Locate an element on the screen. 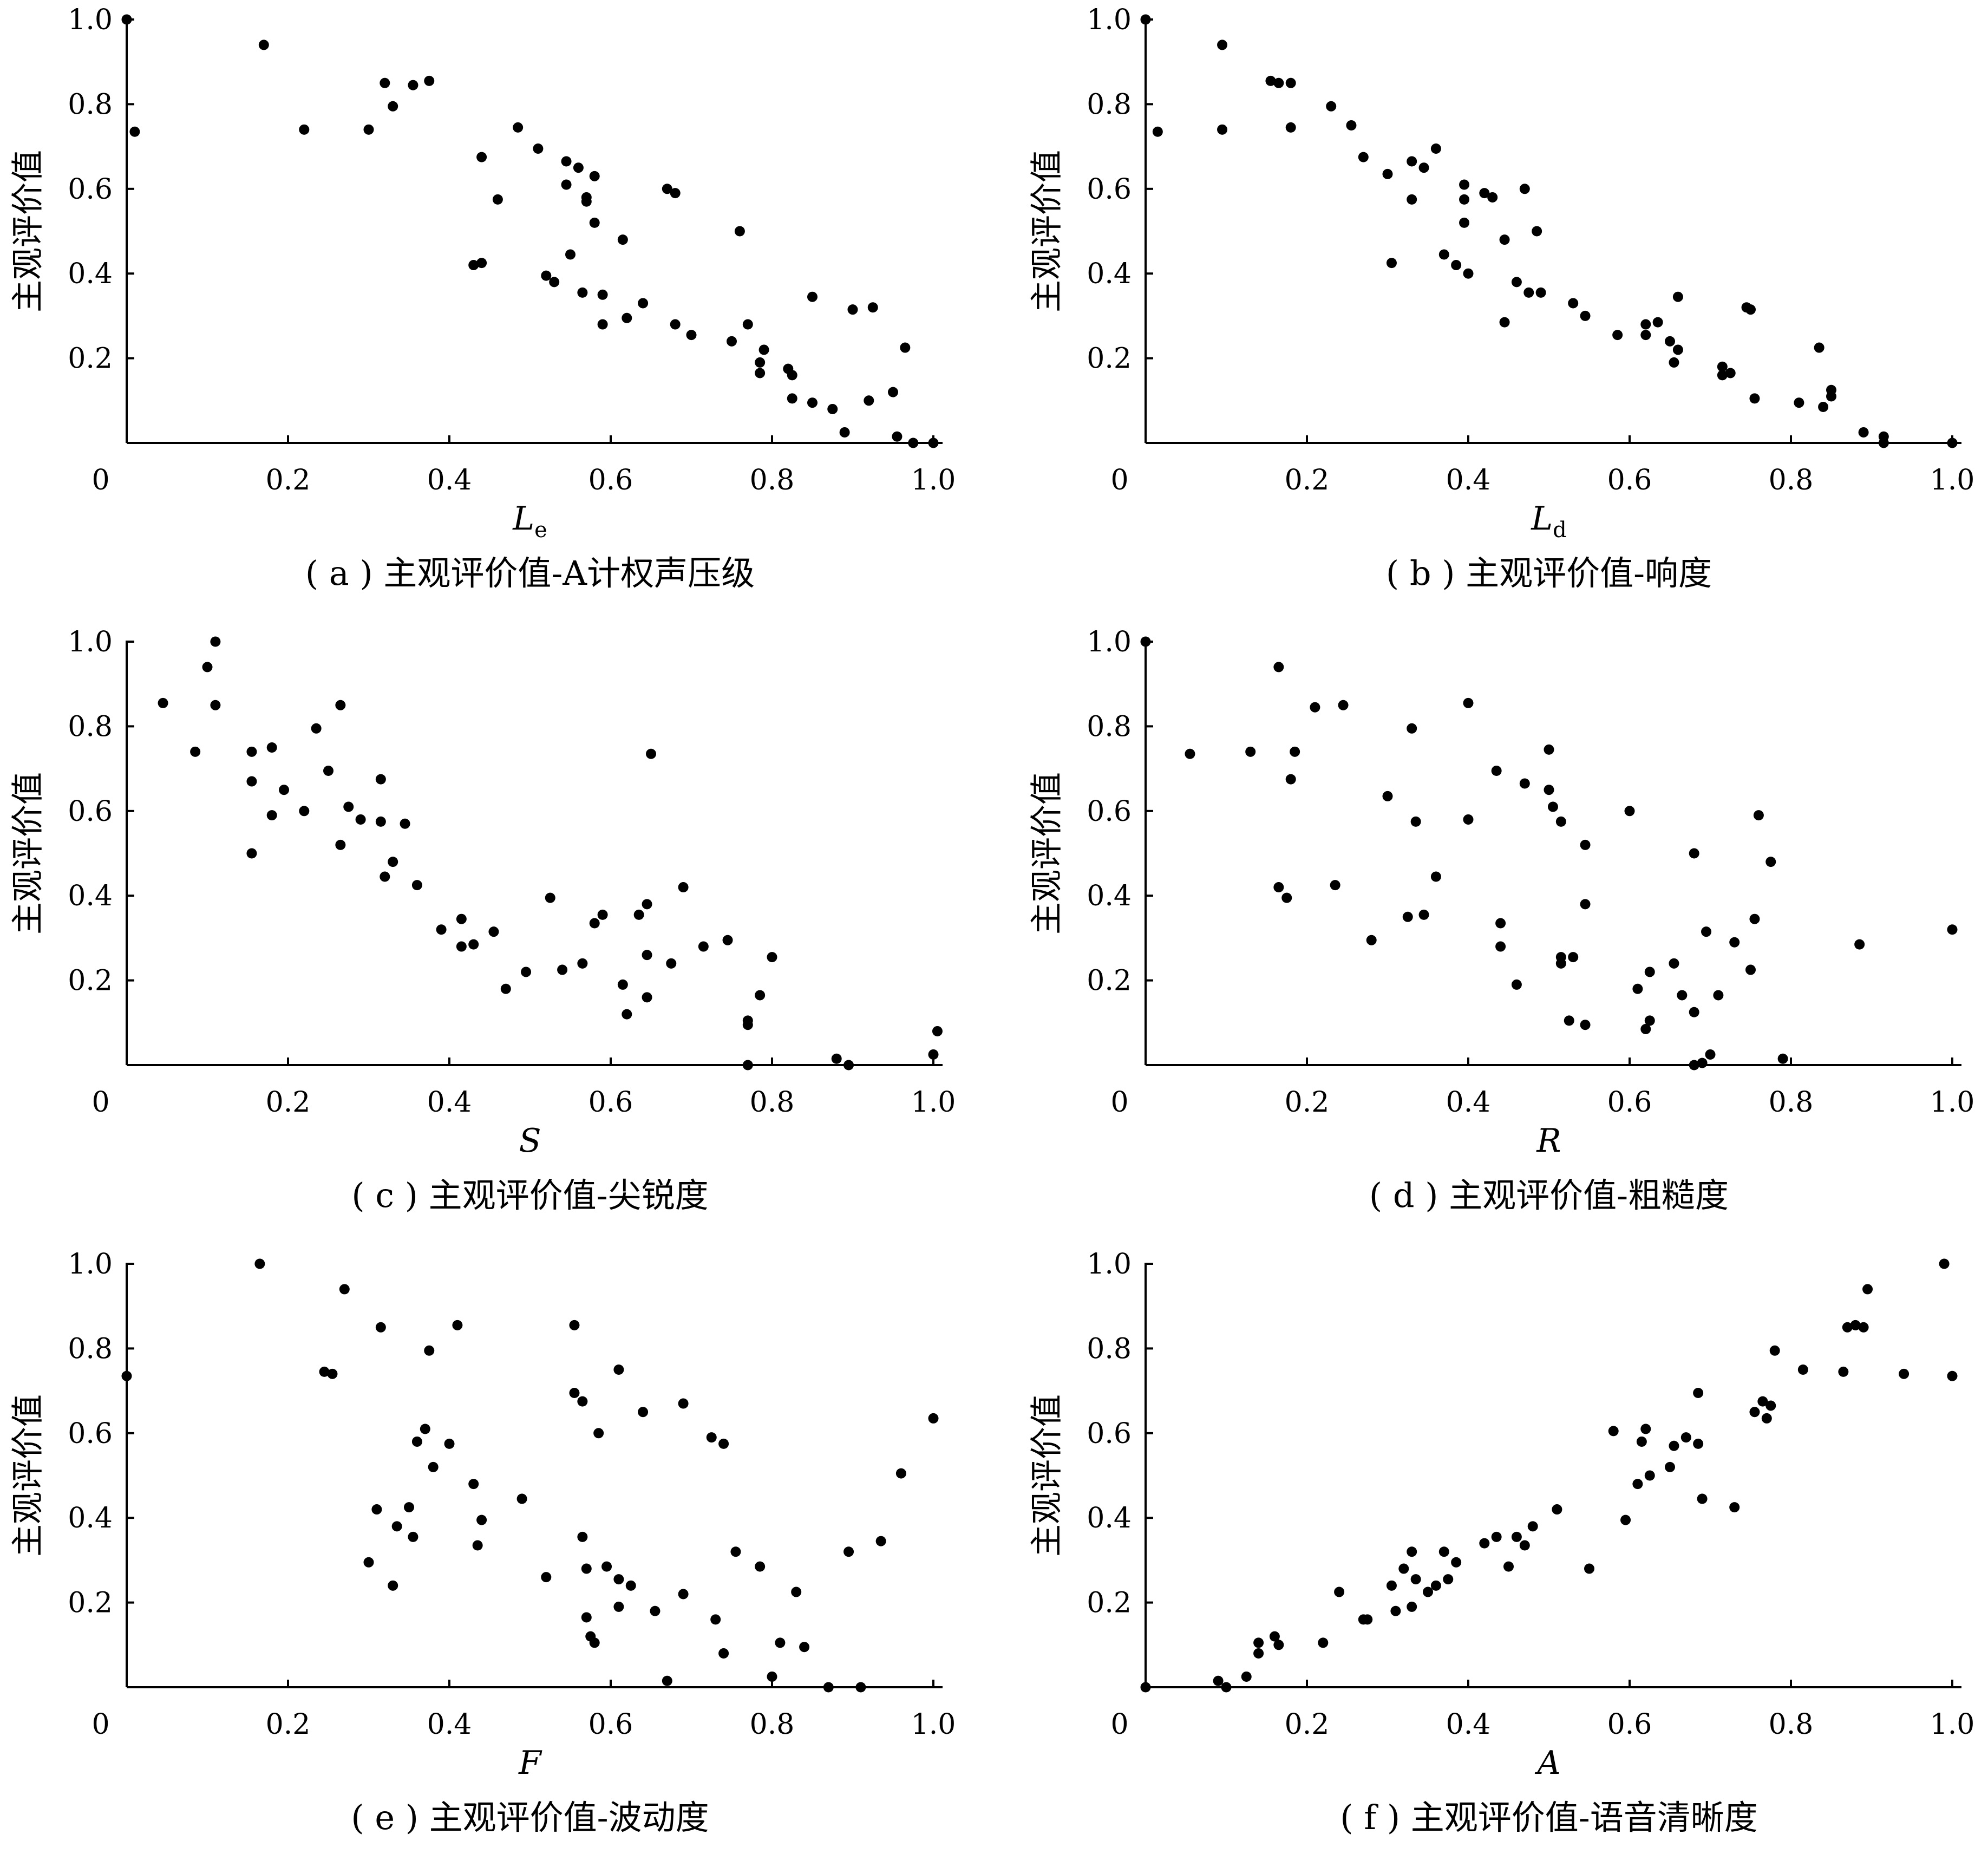 Image resolution: width=1988 pixels, height=1854 pixels. x-axis-label-main: R is located at coordinates (1549, 1141).